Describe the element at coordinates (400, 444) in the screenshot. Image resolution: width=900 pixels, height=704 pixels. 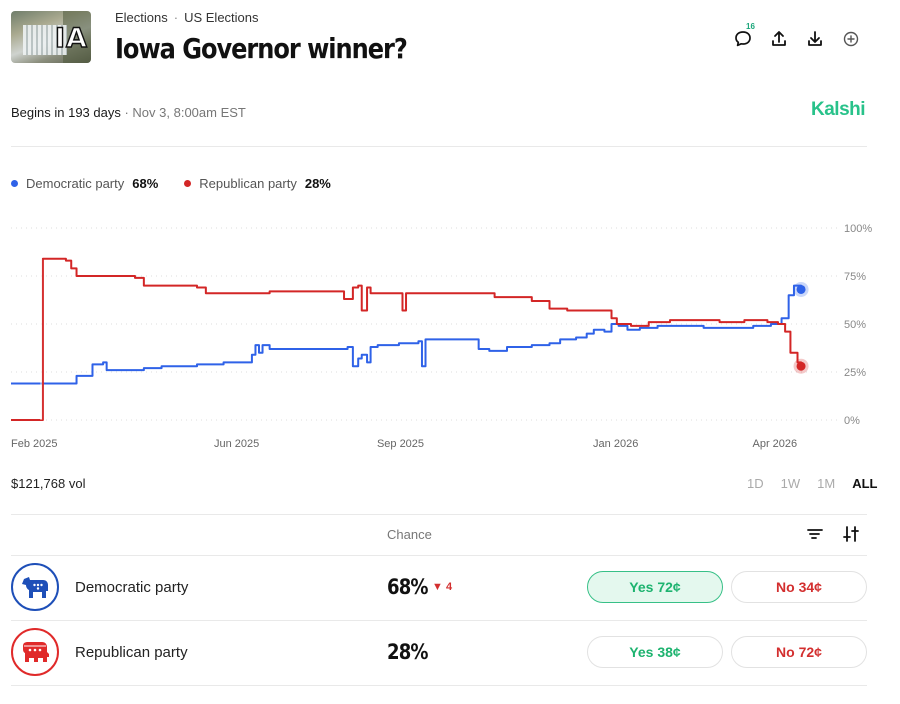
I see `x-tick-label: Sep 2025` at that location.